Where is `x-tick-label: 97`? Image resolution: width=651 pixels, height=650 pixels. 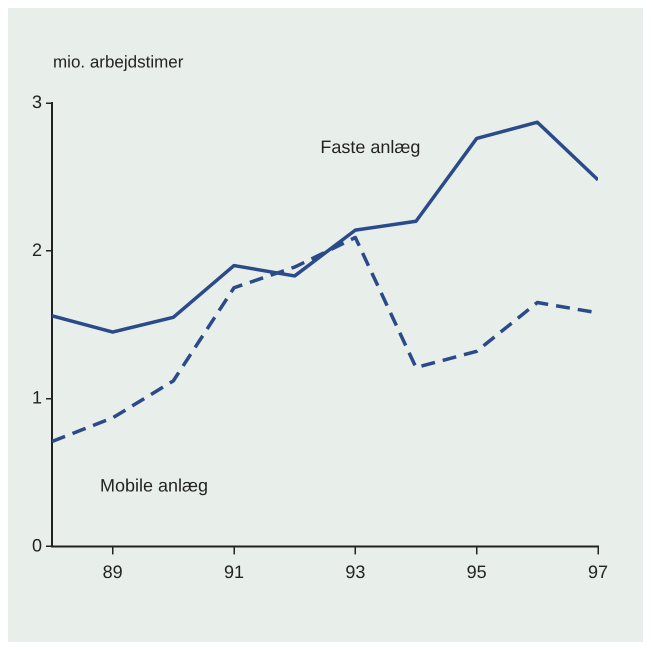
x-tick-label: 97 is located at coordinates (598, 572).